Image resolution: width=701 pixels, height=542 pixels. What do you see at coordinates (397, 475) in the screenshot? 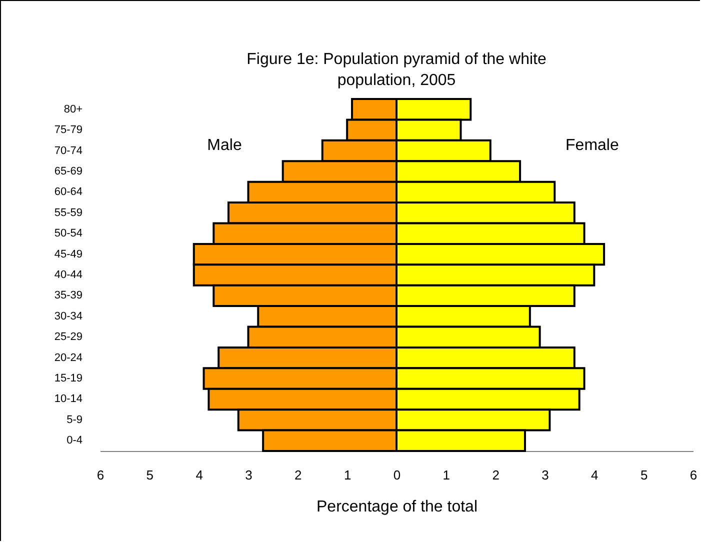
I see `x-tick-label: 0` at bounding box center [397, 475].